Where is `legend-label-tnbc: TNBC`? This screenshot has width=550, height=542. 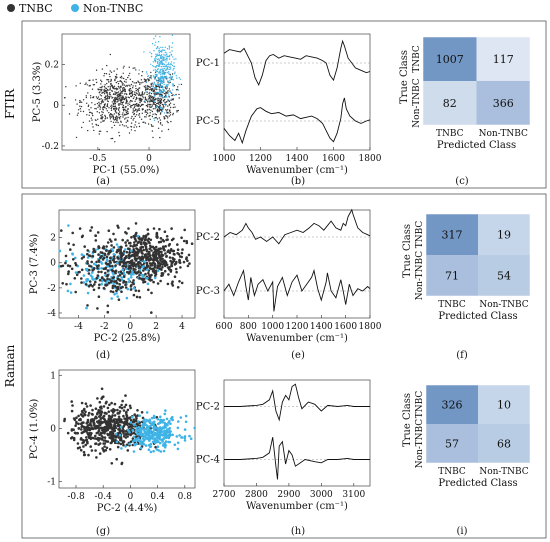 legend-label-tnbc: TNBC is located at coordinates (36, 8).